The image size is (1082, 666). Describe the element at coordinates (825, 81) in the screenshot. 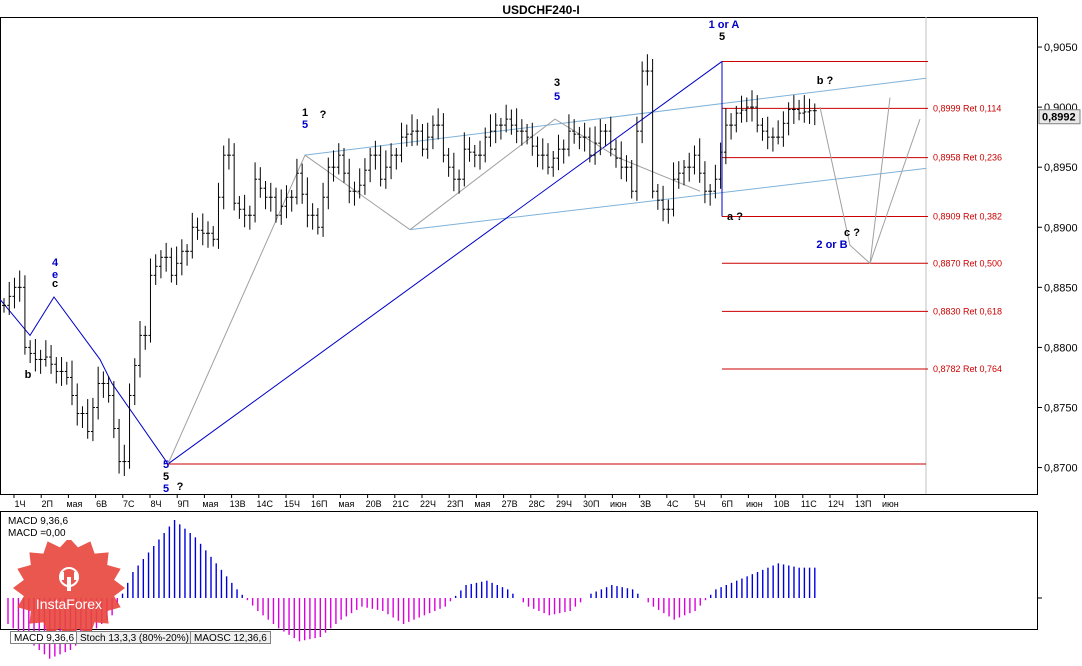

I see `wave-label: b ?` at that location.